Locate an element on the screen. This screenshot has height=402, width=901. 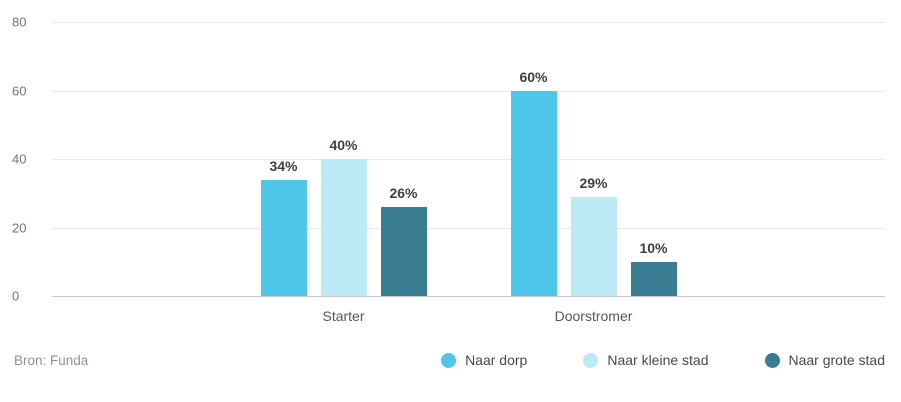
y-tick-label: 60 is located at coordinates (19, 90).